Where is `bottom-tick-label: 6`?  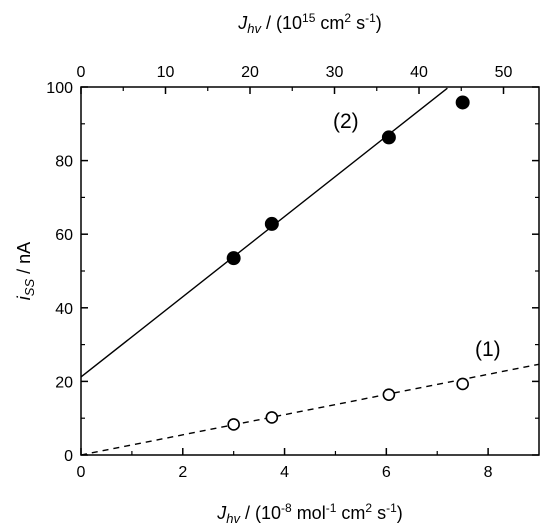 bottom-tick-label: 6 is located at coordinates (386, 472).